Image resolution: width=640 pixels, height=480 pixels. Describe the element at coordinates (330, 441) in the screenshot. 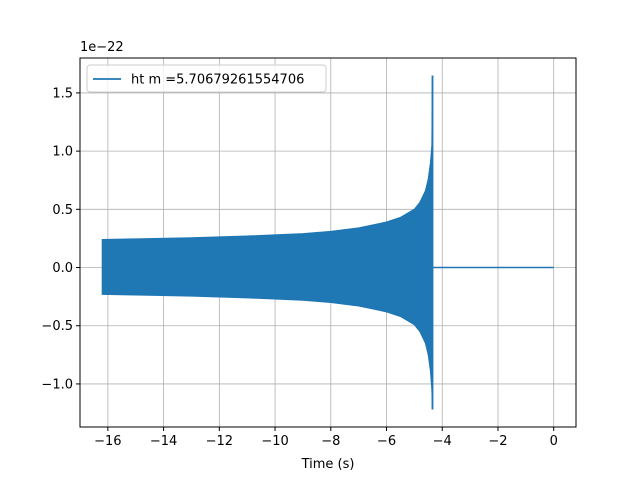

I see `x-tick-label: −8` at that location.